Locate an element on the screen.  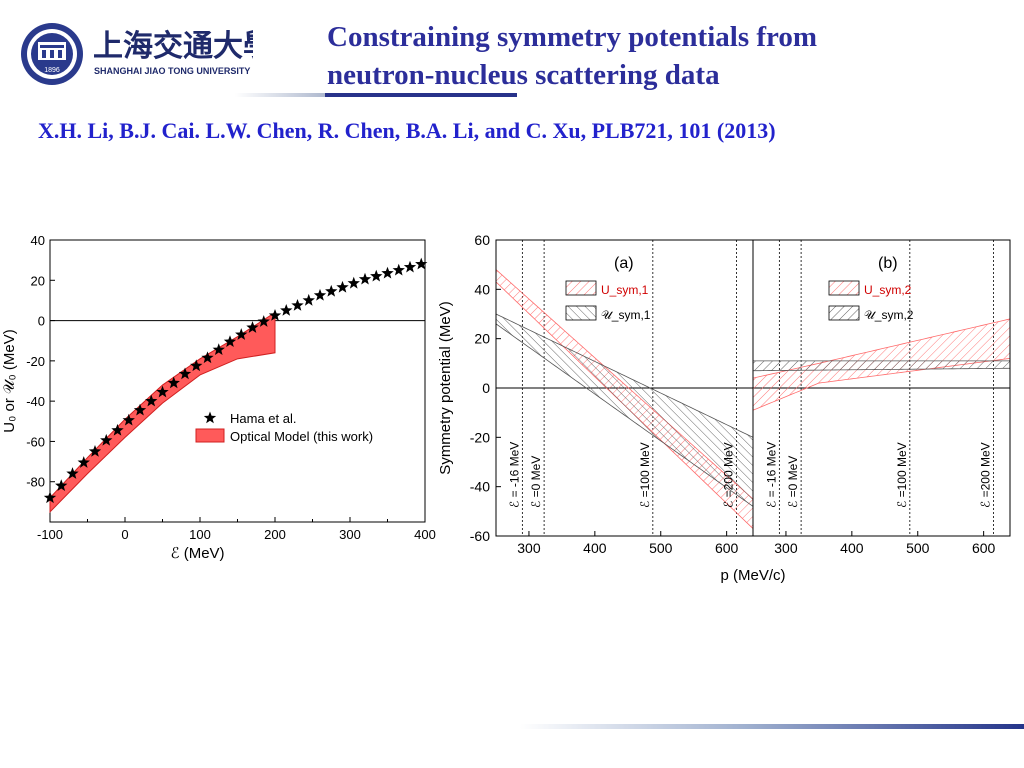
logo-chinese-name: 上海交通大學 is located at coordinates (173, 46).